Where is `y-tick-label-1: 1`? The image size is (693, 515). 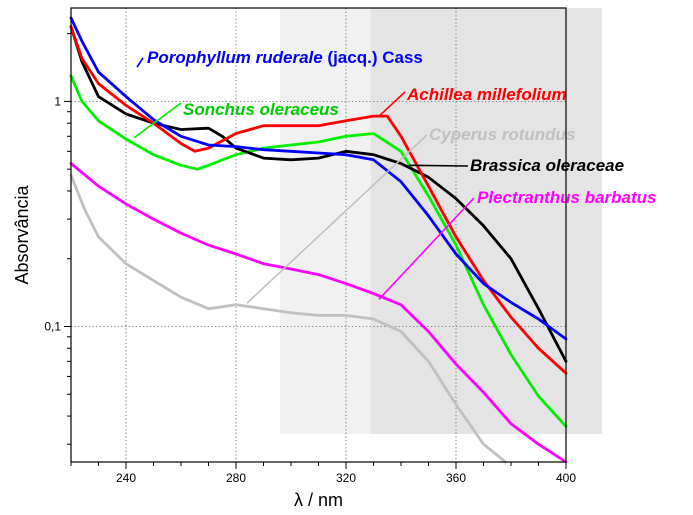 y-tick-label-1: 1 is located at coordinates (57, 101).